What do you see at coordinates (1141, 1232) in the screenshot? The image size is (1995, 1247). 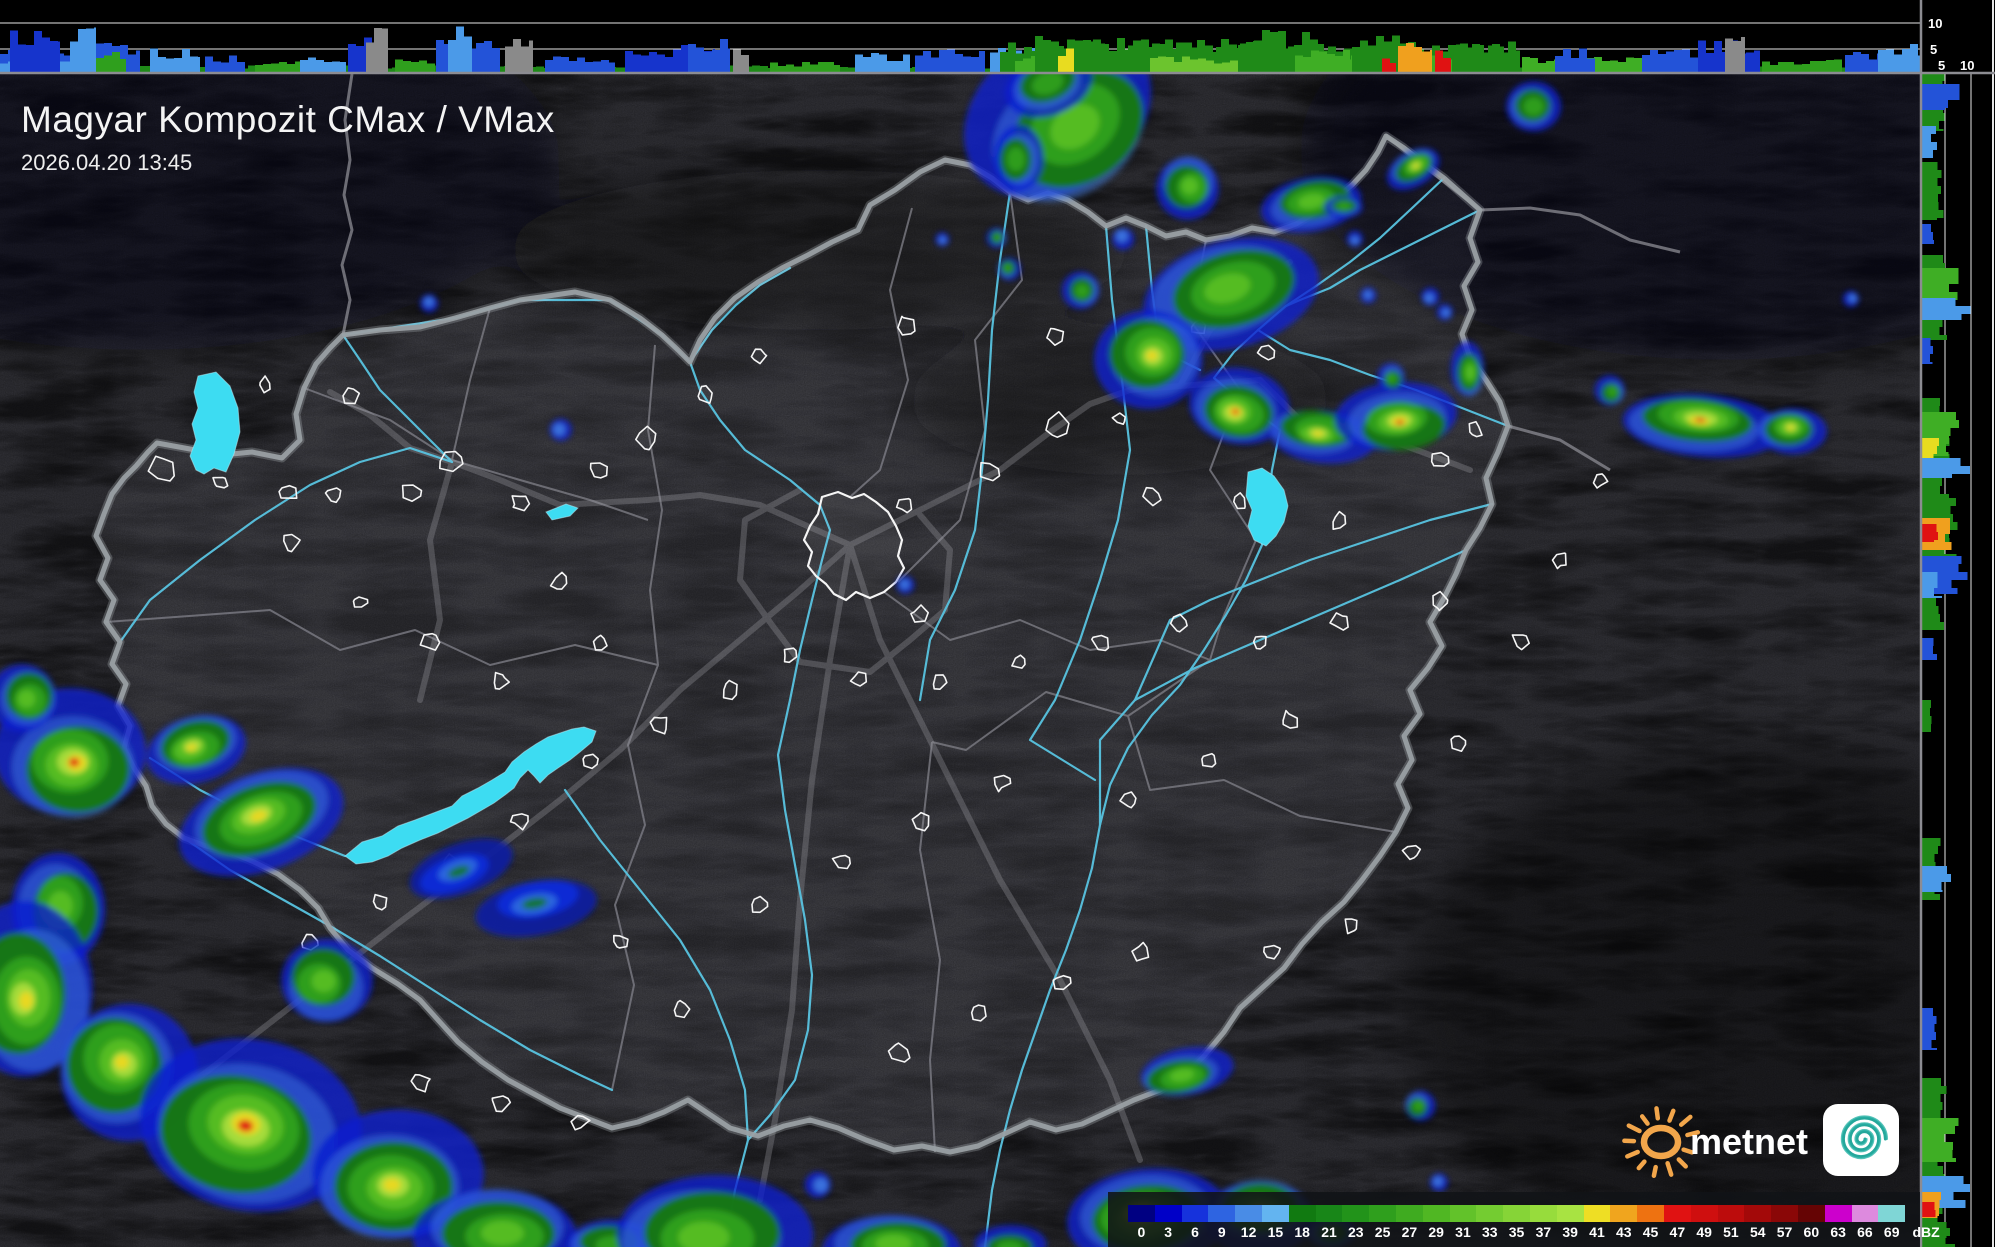 I see `legend-label: 0` at bounding box center [1141, 1232].